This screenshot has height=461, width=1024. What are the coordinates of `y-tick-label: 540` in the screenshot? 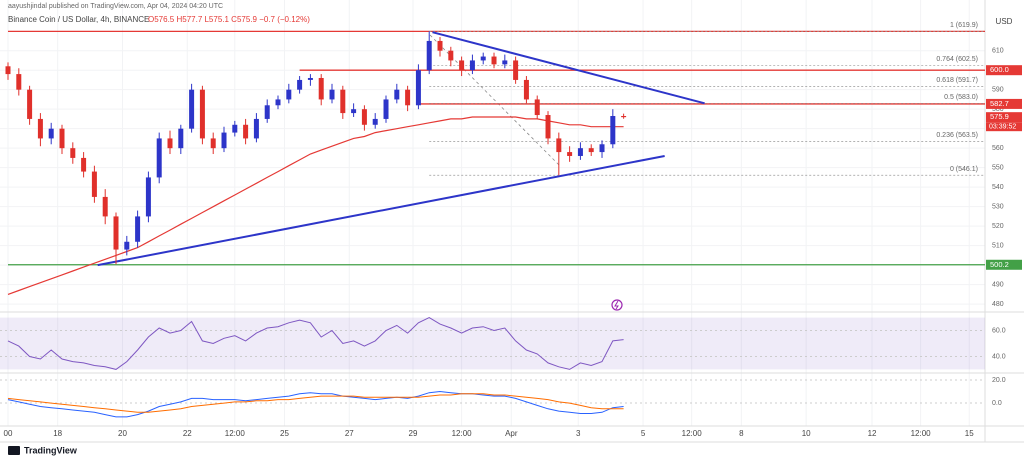 It's located at (998, 187).